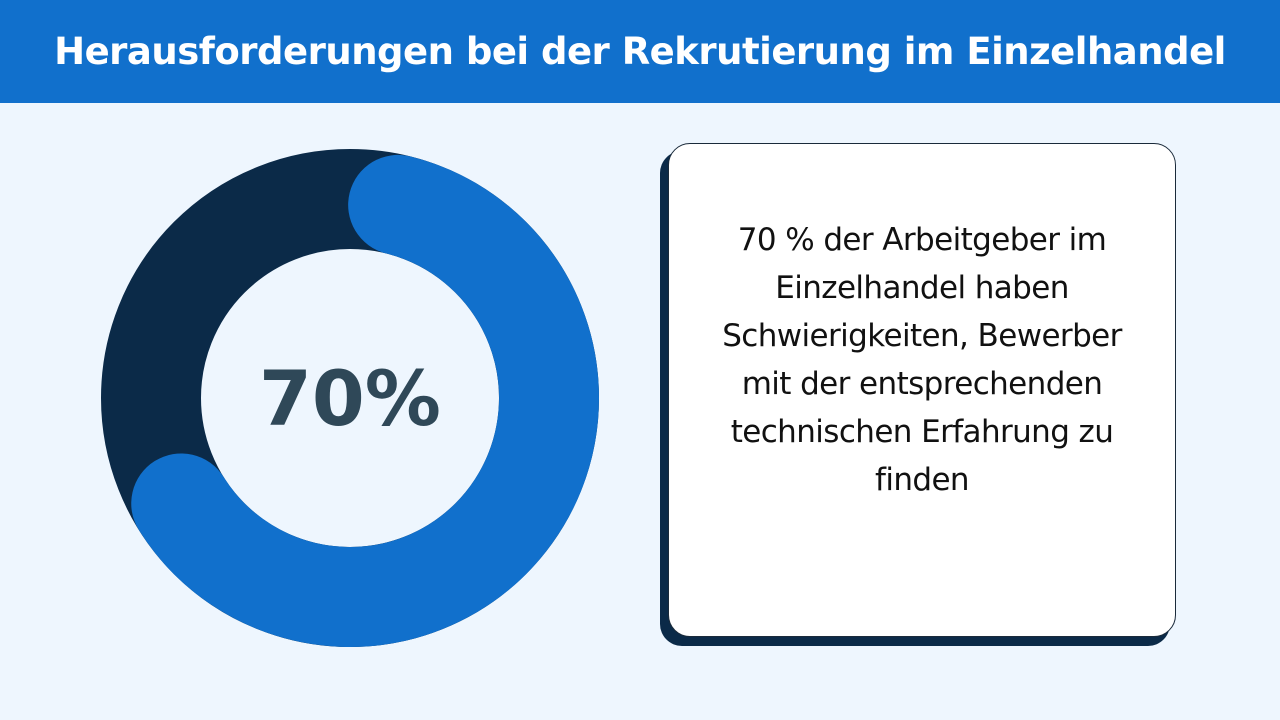  I want to click on card-text-line: mit der entsprechenden, so click(922, 384).